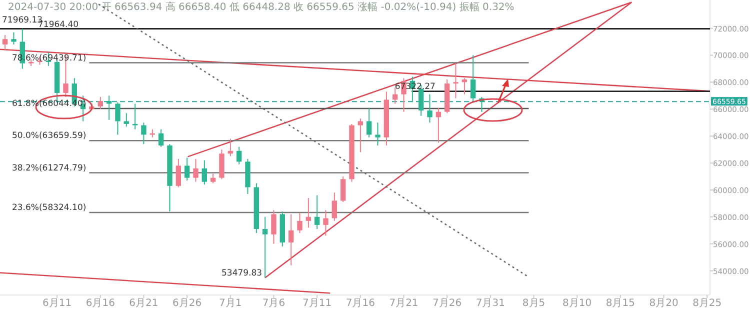 The image size is (750, 309). I want to click on x-tick-label: 8月10, so click(577, 303).